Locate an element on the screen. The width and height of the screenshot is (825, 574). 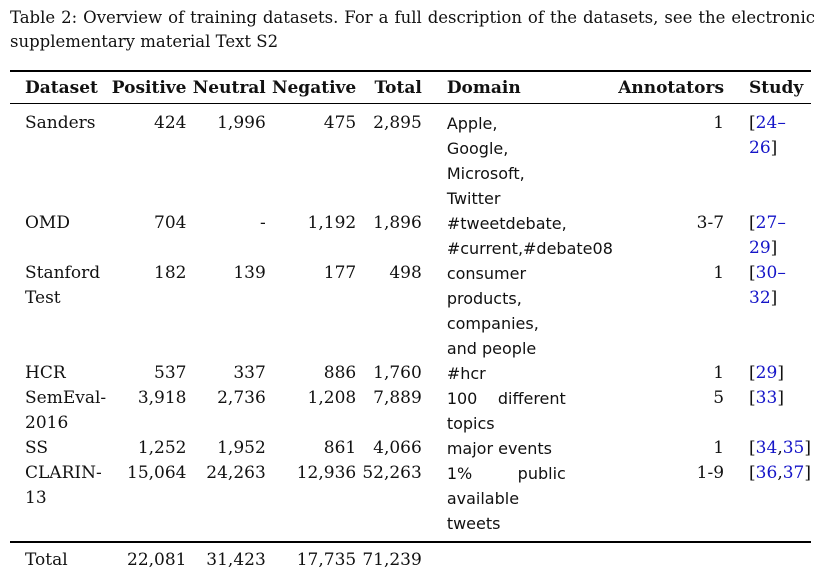
citation-link: 34 is located at coordinates (766, 448).